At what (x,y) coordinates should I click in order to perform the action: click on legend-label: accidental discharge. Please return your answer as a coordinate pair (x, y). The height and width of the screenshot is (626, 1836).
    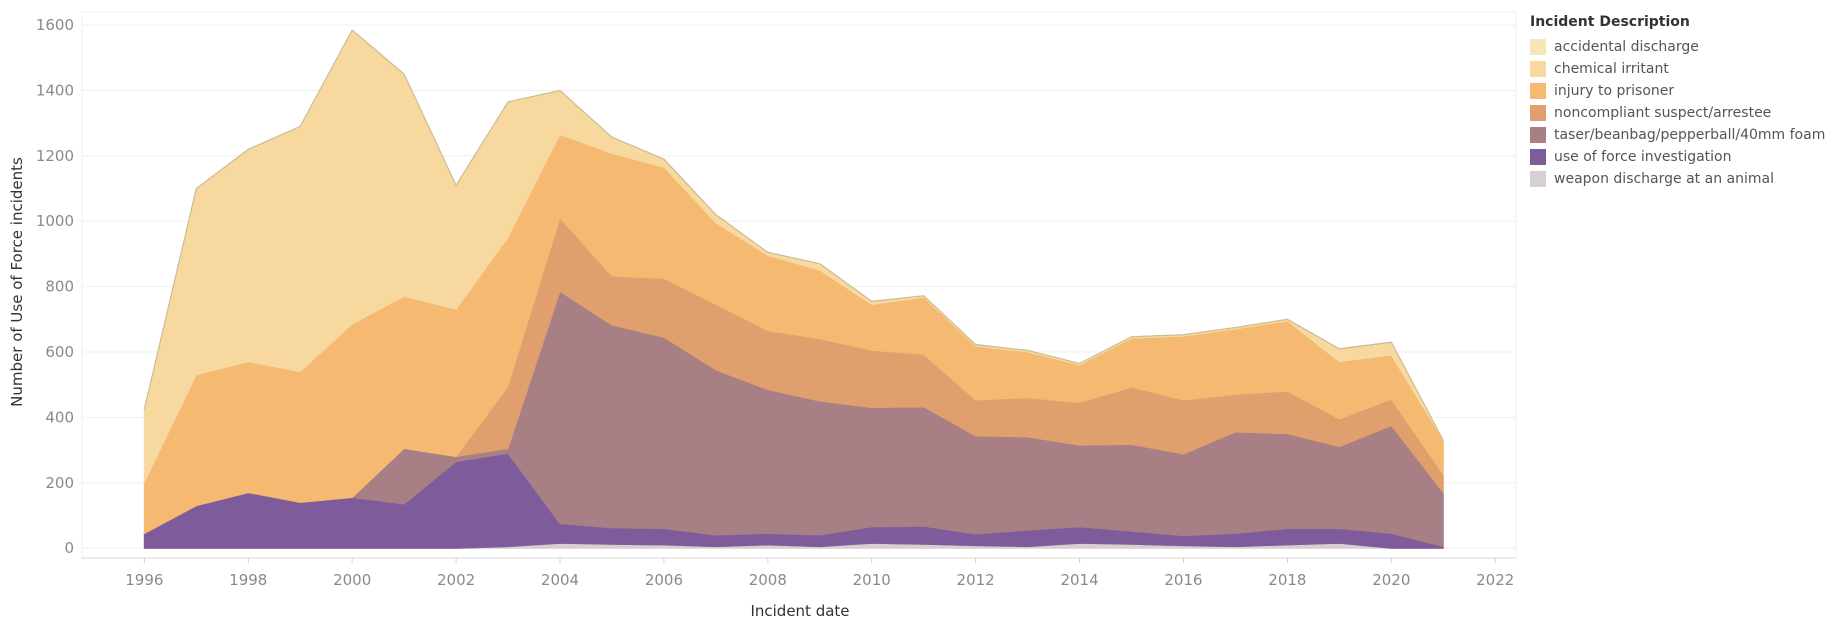
    Looking at the image, I should click on (1626, 47).